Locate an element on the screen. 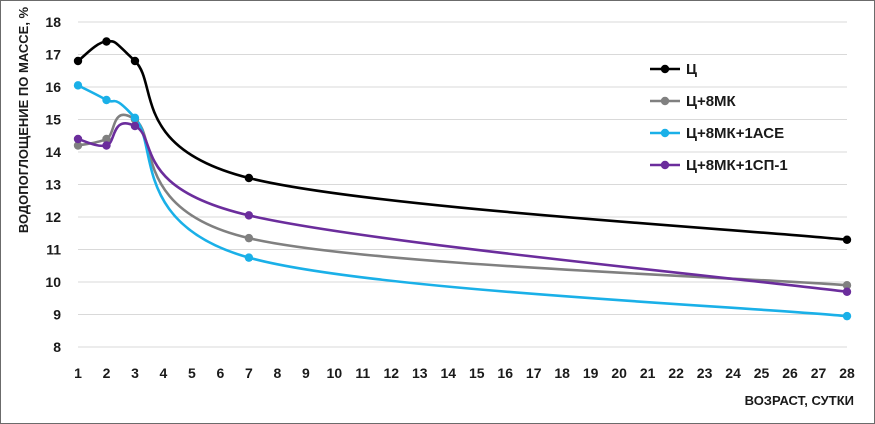 The width and height of the screenshot is (875, 424). y-tick-label: 14 is located at coordinates (53, 152).